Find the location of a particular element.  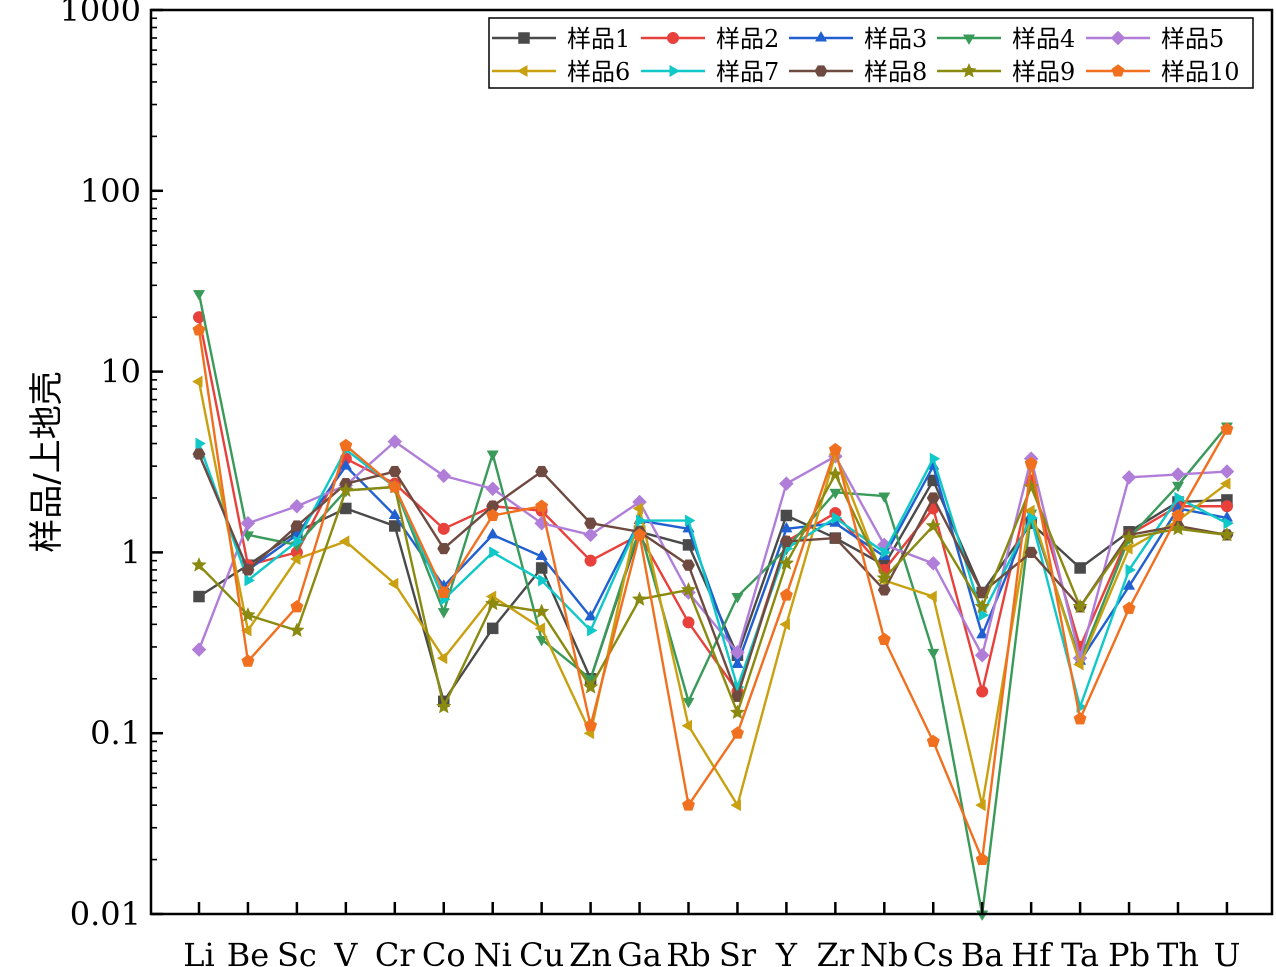

legend-item: 样品4 is located at coordinates (1006, 39).